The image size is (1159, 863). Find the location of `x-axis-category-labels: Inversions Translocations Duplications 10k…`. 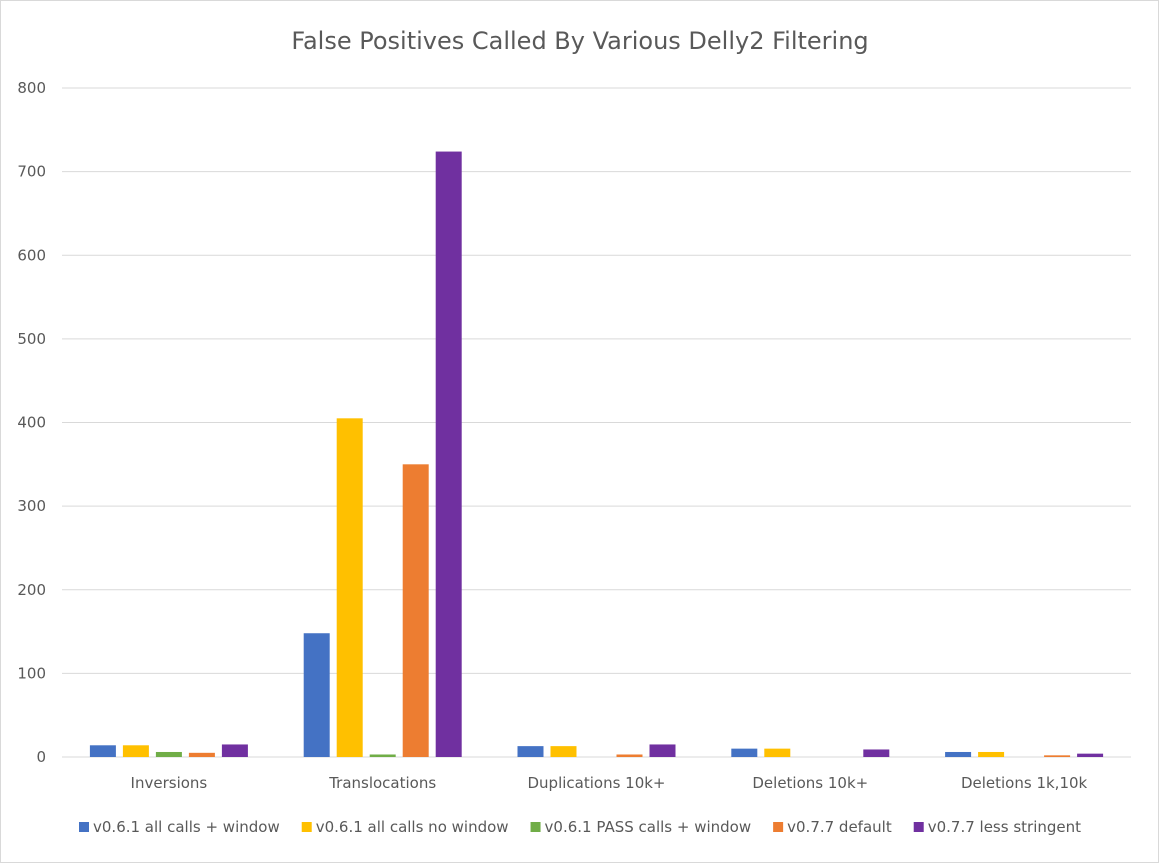

x-axis-category-labels: Inversions Translocations Duplications 10k… is located at coordinates (609, 783).